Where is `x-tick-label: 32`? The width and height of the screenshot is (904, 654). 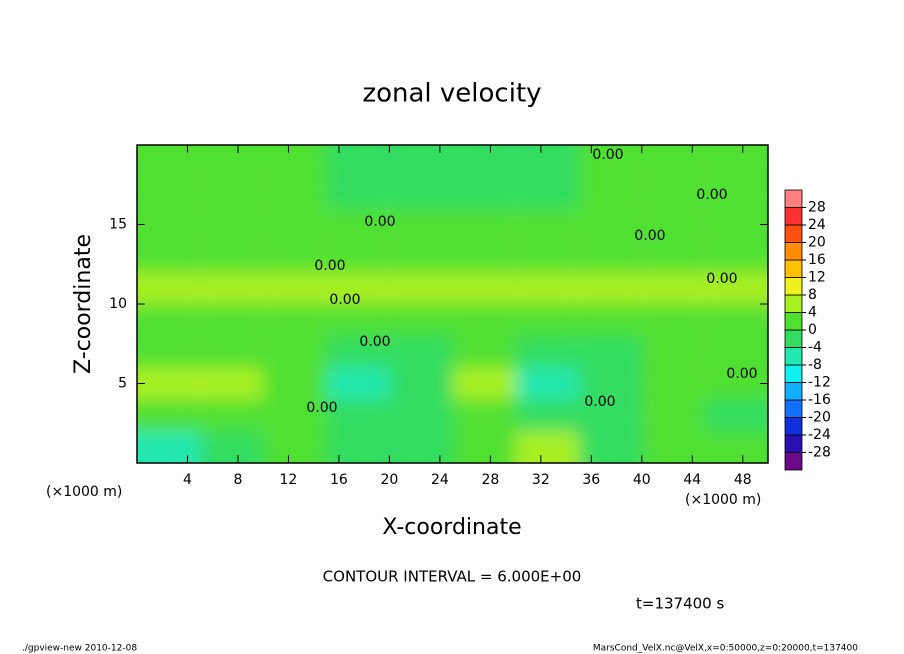 x-tick-label: 32 is located at coordinates (541, 480).